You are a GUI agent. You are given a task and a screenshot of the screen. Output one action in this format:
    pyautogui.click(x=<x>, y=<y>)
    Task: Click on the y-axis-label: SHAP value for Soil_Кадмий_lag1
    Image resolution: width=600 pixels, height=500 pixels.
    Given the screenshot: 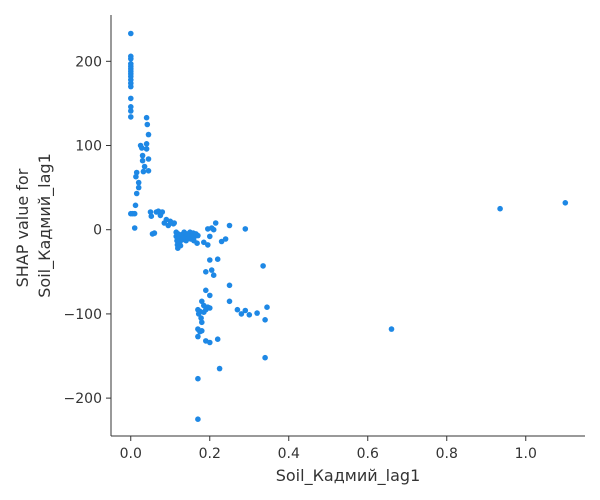 What is the action you would take?
    pyautogui.click(x=34, y=225)
    